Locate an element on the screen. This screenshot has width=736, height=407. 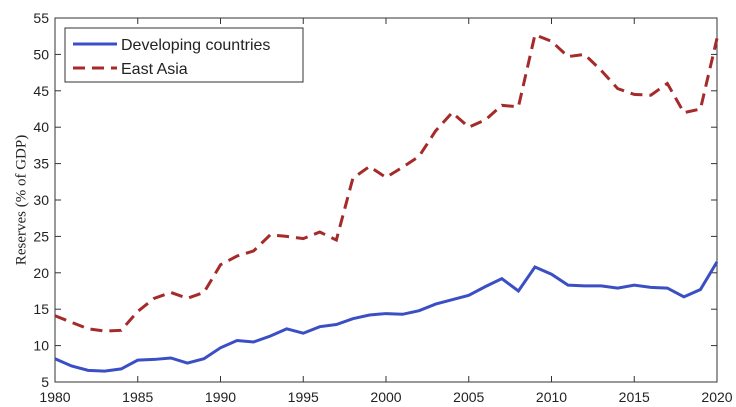
y-axis-label: Reserves (% of GDP) is located at coordinates (21, 200).